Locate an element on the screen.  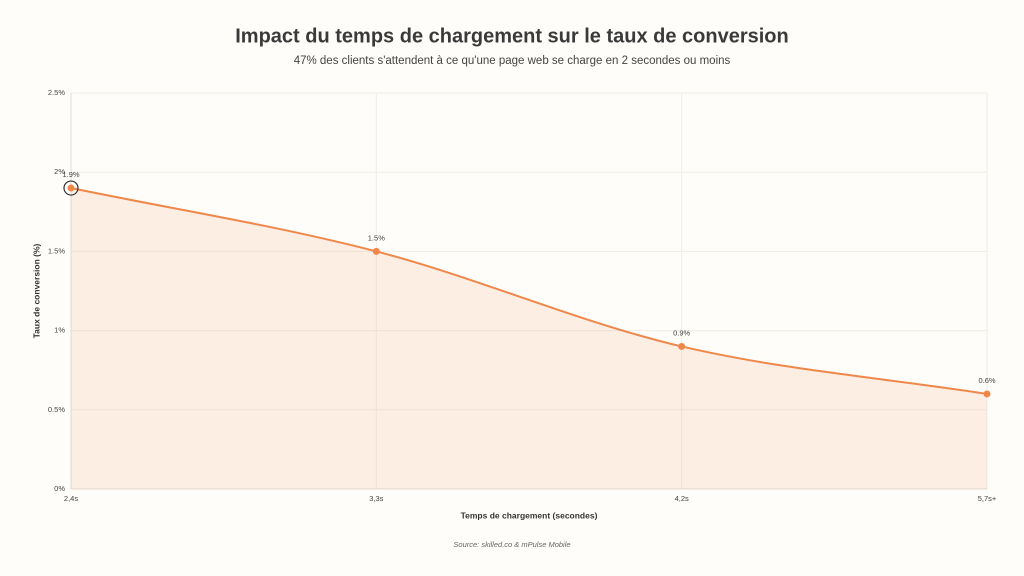
hover-ring is located at coordinates (71, 188).